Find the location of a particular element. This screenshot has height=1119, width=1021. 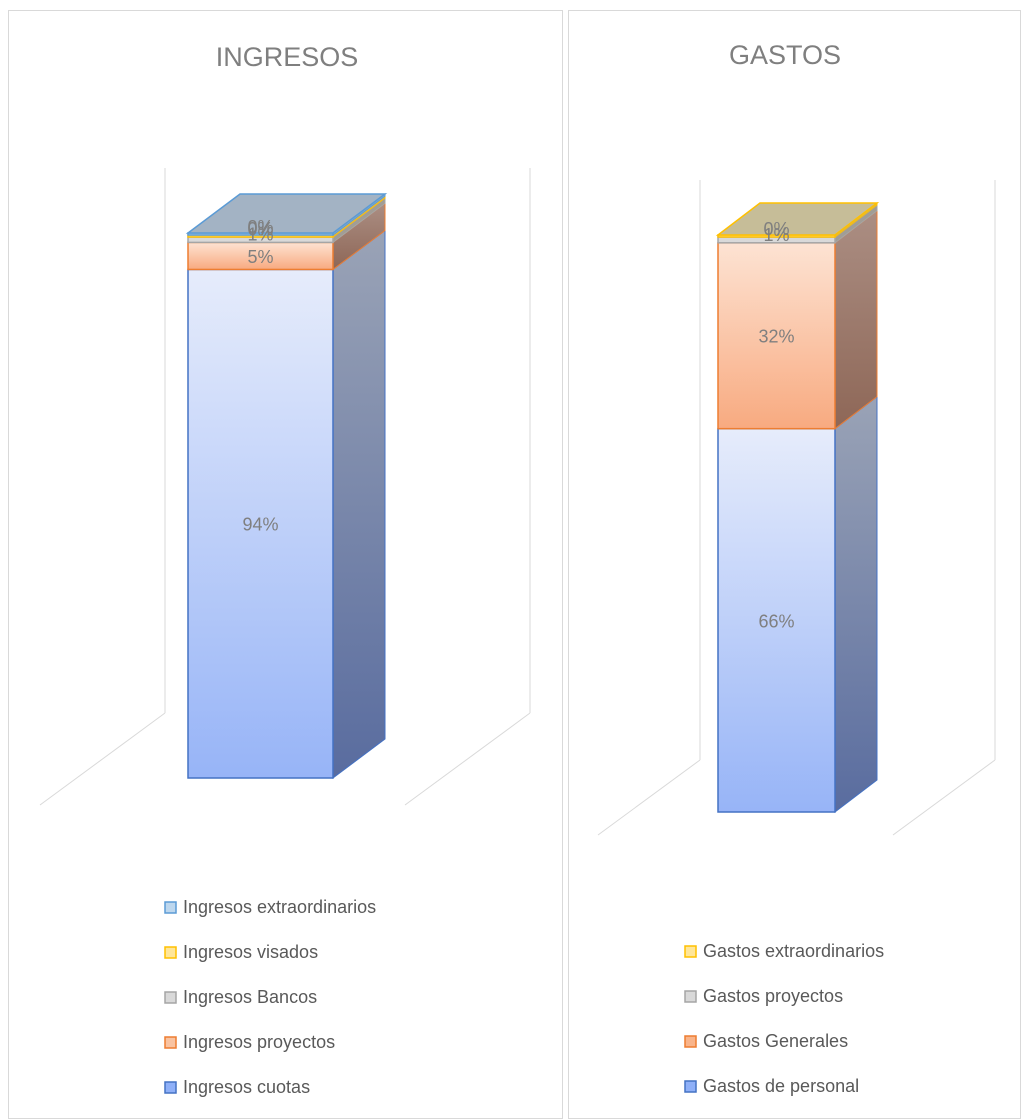

ingresos-data-labels: 94%5%1%0%0% is located at coordinates (260, 376).